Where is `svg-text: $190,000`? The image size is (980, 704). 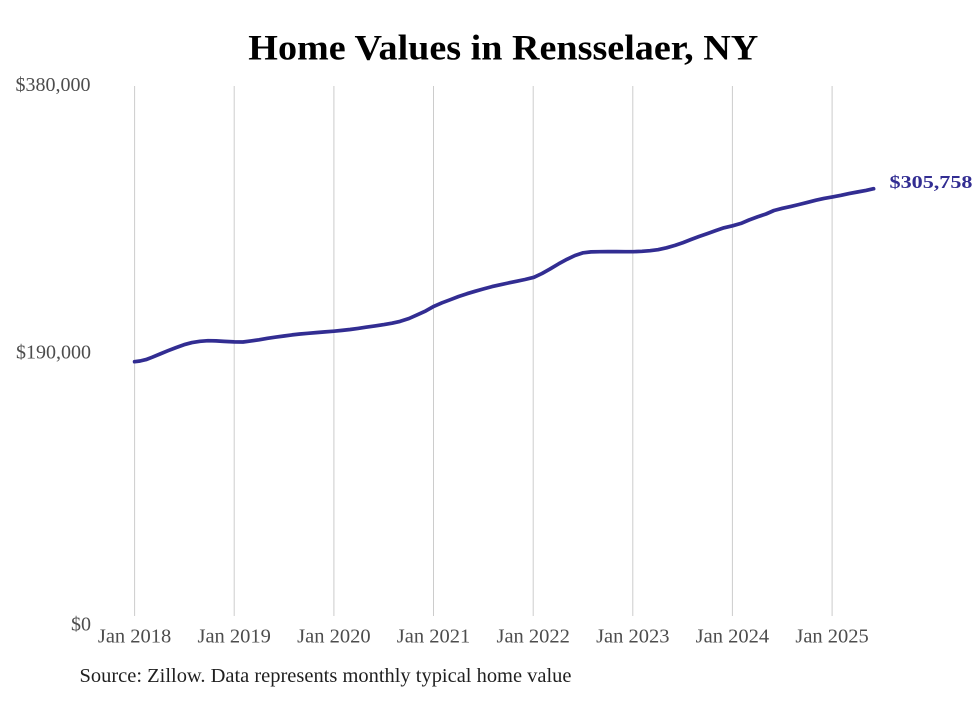 svg-text: $190,000 is located at coordinates (53, 352).